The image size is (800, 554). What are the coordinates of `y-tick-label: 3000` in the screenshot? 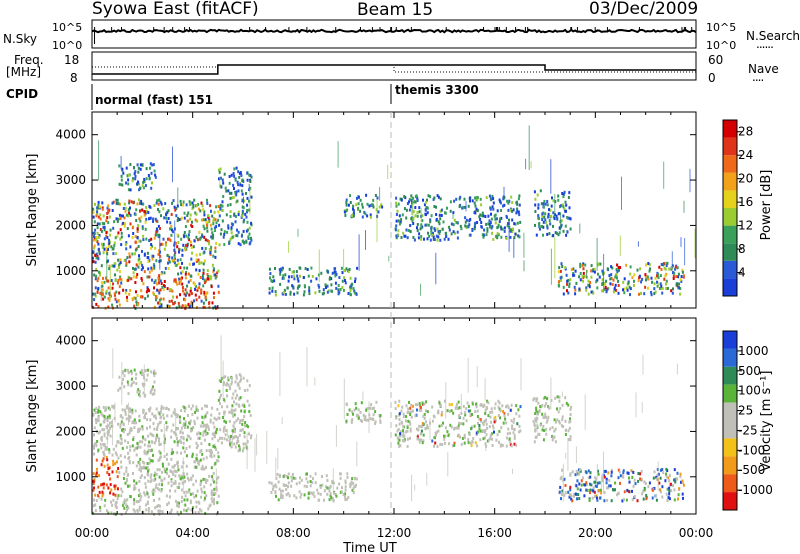 It's located at (70, 386).